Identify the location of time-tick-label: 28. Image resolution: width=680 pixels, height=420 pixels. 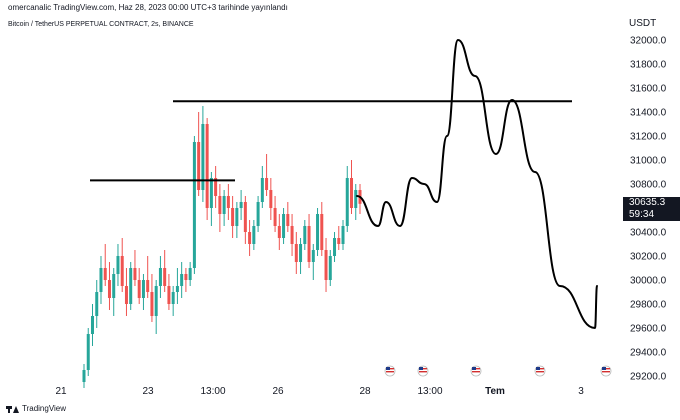
(365, 391).